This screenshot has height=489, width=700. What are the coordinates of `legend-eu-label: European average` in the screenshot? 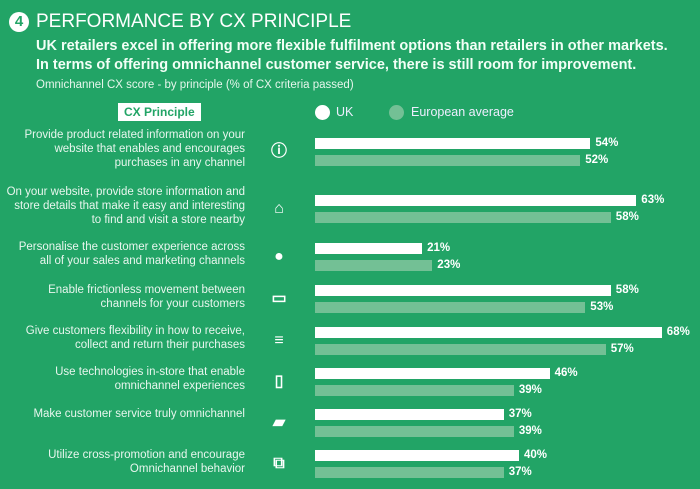 It's located at (462, 112).